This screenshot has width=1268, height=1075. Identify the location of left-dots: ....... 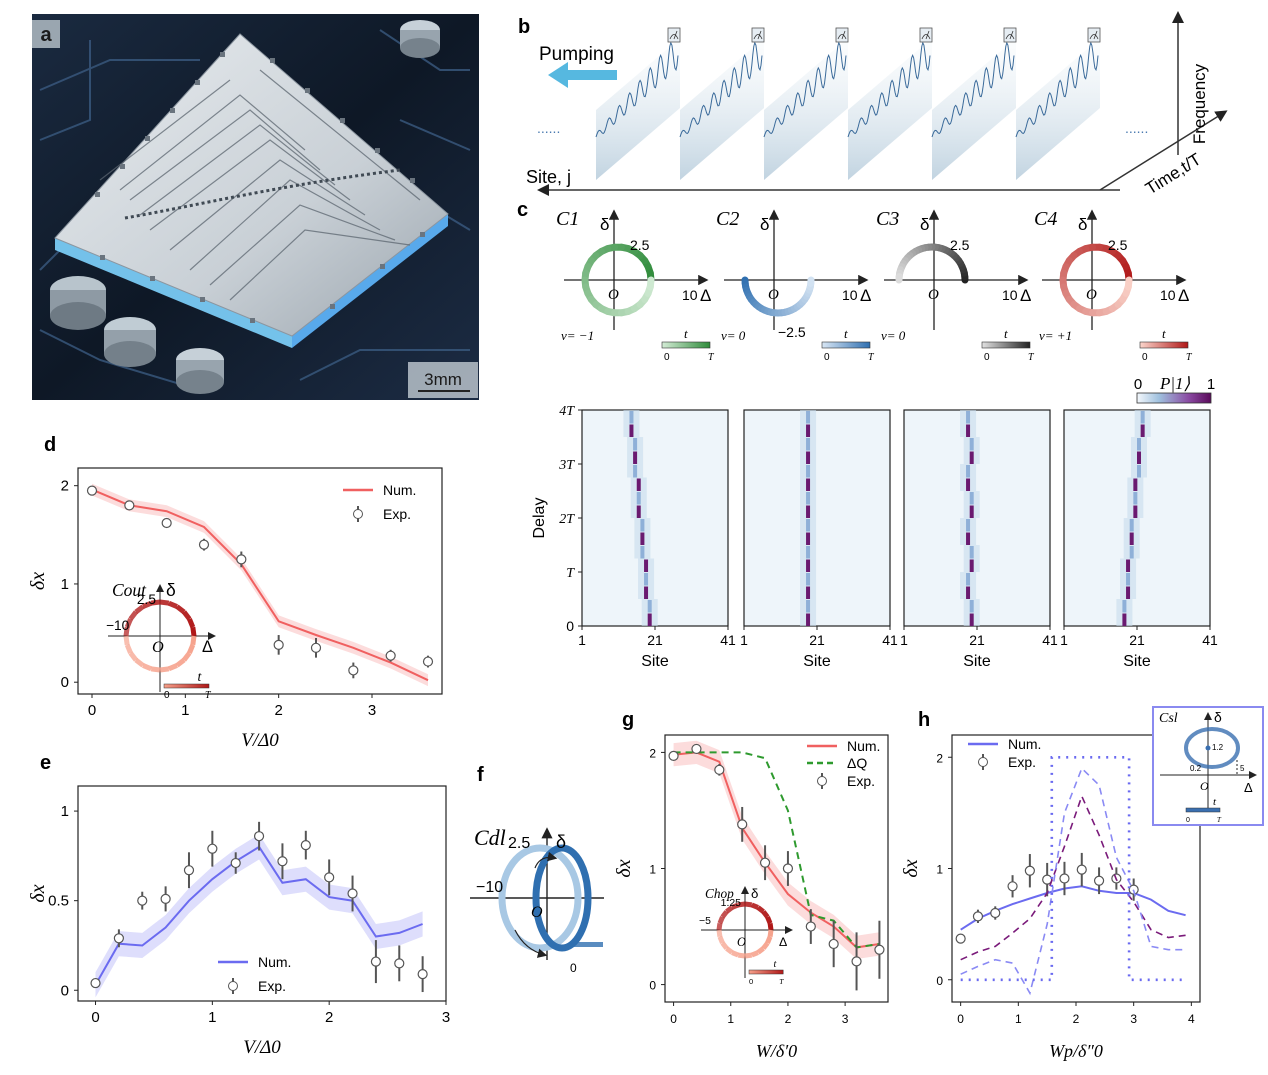
(548, 128).